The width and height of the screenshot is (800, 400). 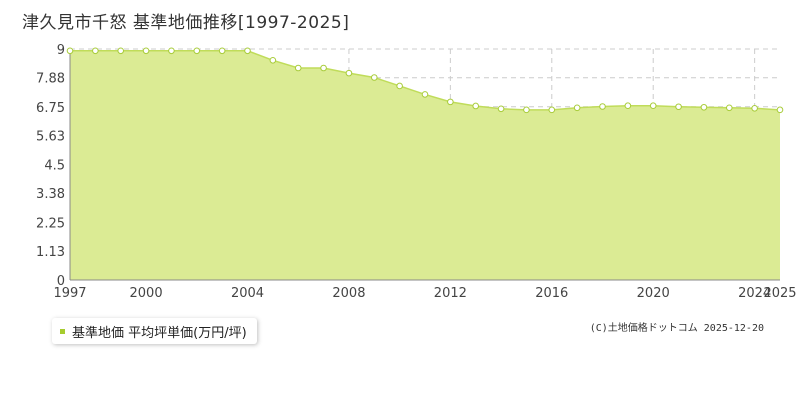 What do you see at coordinates (779, 293) in the screenshot?
I see `x-tick-label: 2025` at bounding box center [779, 293].